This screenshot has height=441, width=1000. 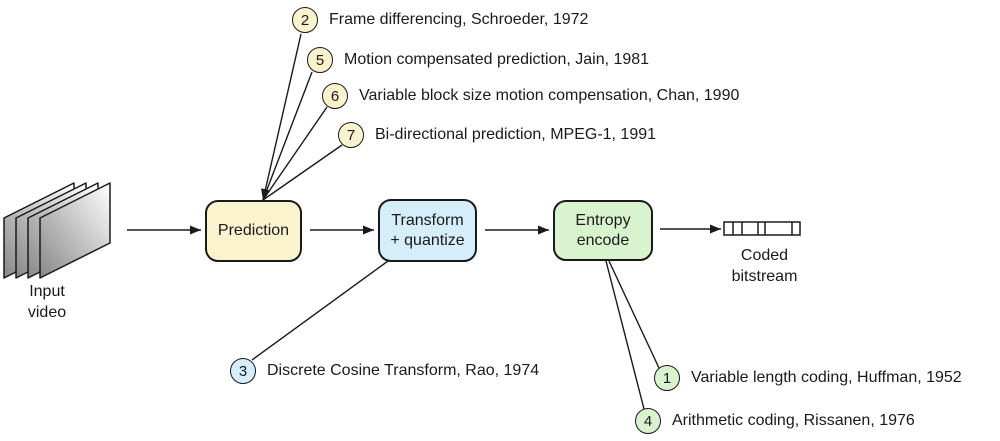 I want to click on stage-transform-quantize: Transform + quantize, so click(x=427, y=230).